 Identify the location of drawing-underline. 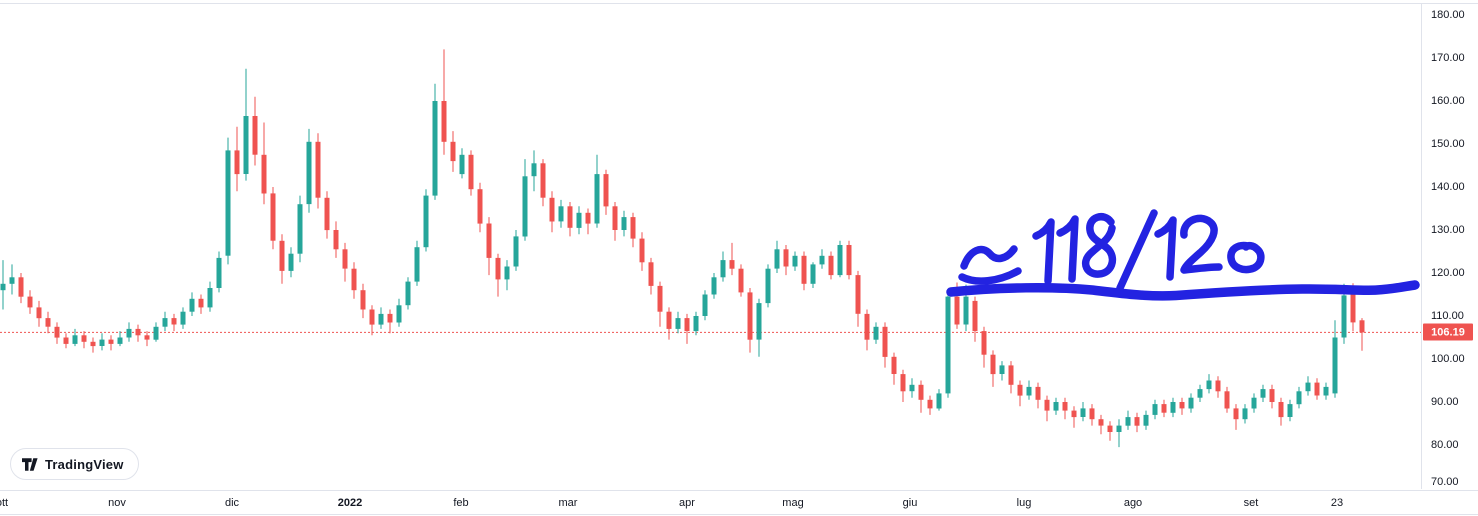
(1183, 290).